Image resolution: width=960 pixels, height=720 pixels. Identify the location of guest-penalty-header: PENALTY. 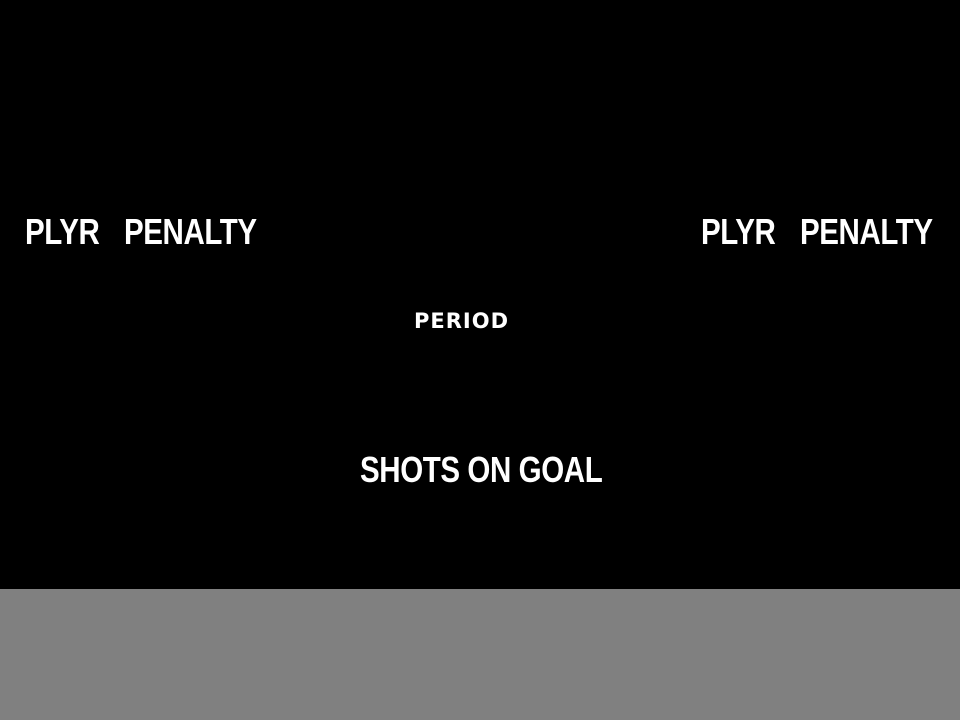
(866, 231).